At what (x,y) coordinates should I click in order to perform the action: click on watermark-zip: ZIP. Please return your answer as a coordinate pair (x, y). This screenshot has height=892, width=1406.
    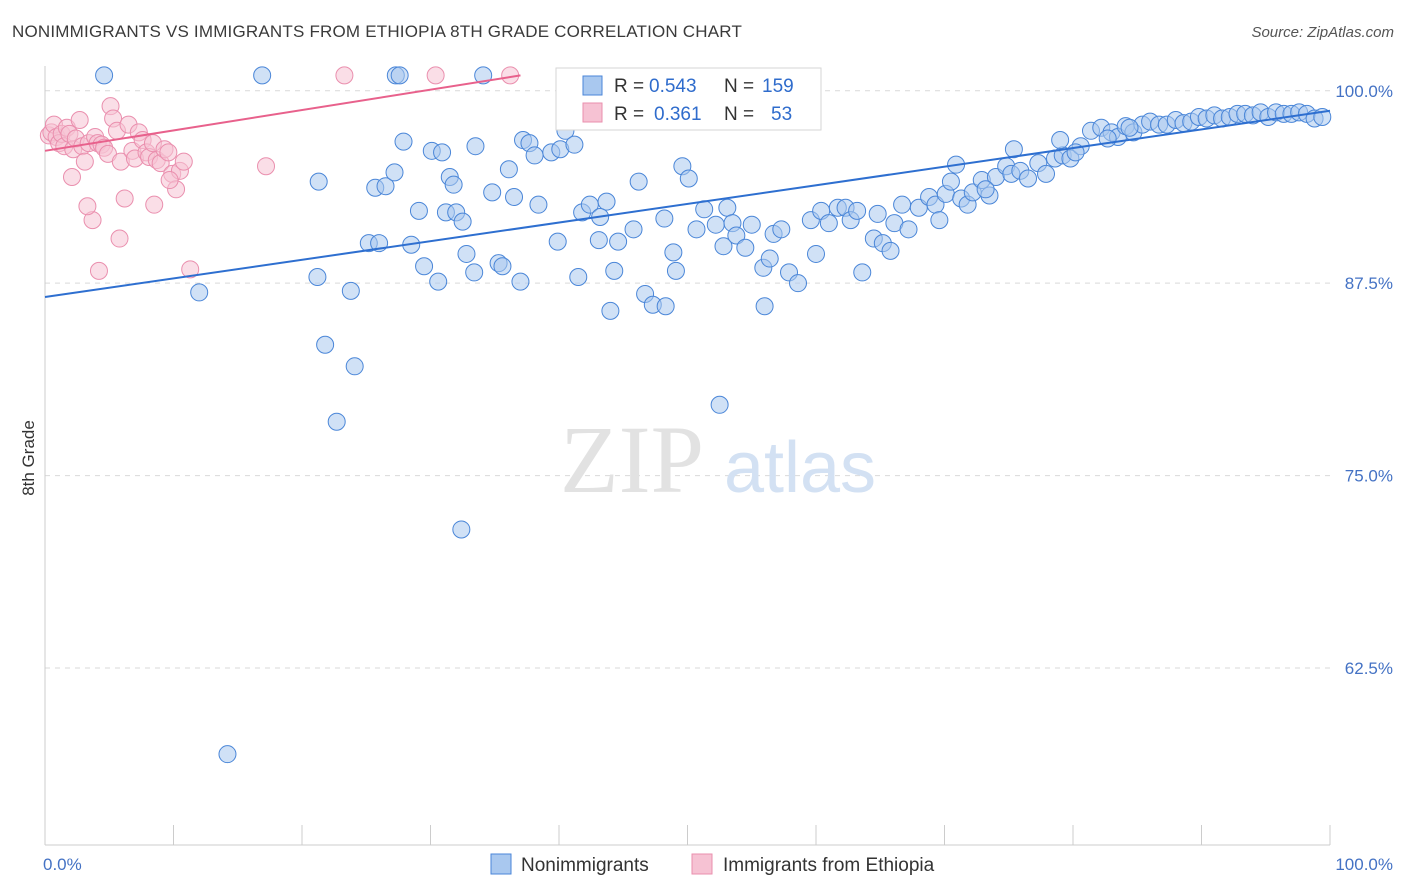
    Looking at the image, I should click on (632, 459).